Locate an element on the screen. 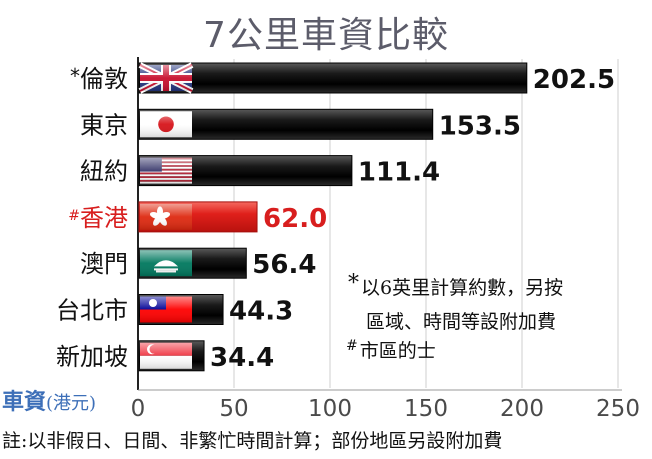 The height and width of the screenshot is (459, 652). usa-flag-part is located at coordinates (166, 170).